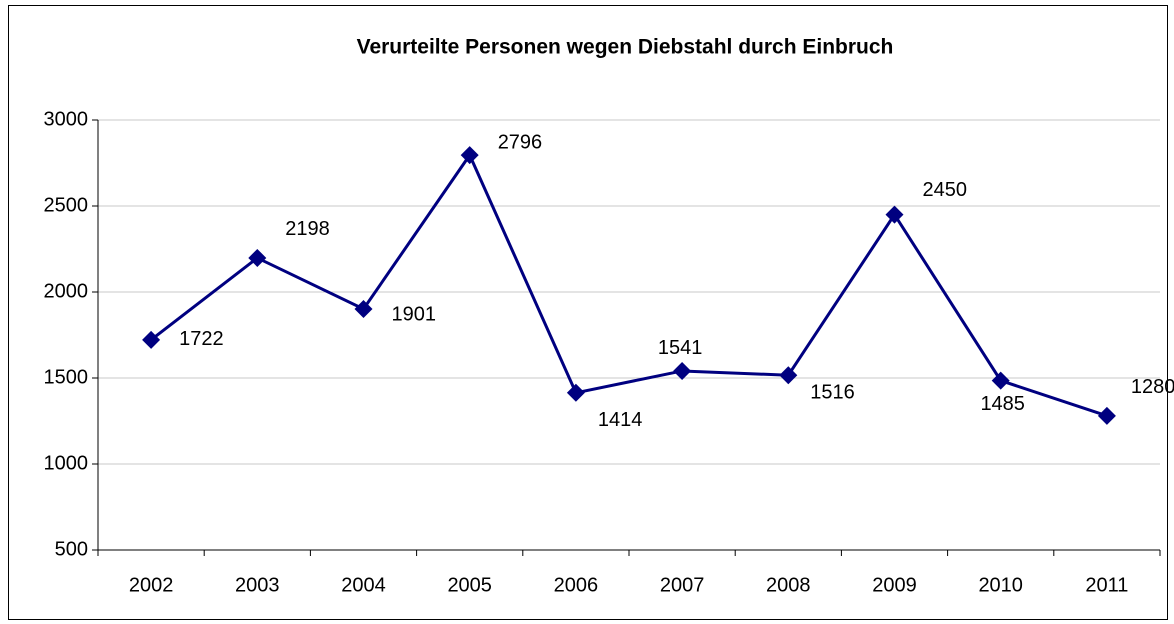 This screenshot has width=1174, height=624. What do you see at coordinates (620, 420) in the screenshot?
I see `data-label: 1414` at bounding box center [620, 420].